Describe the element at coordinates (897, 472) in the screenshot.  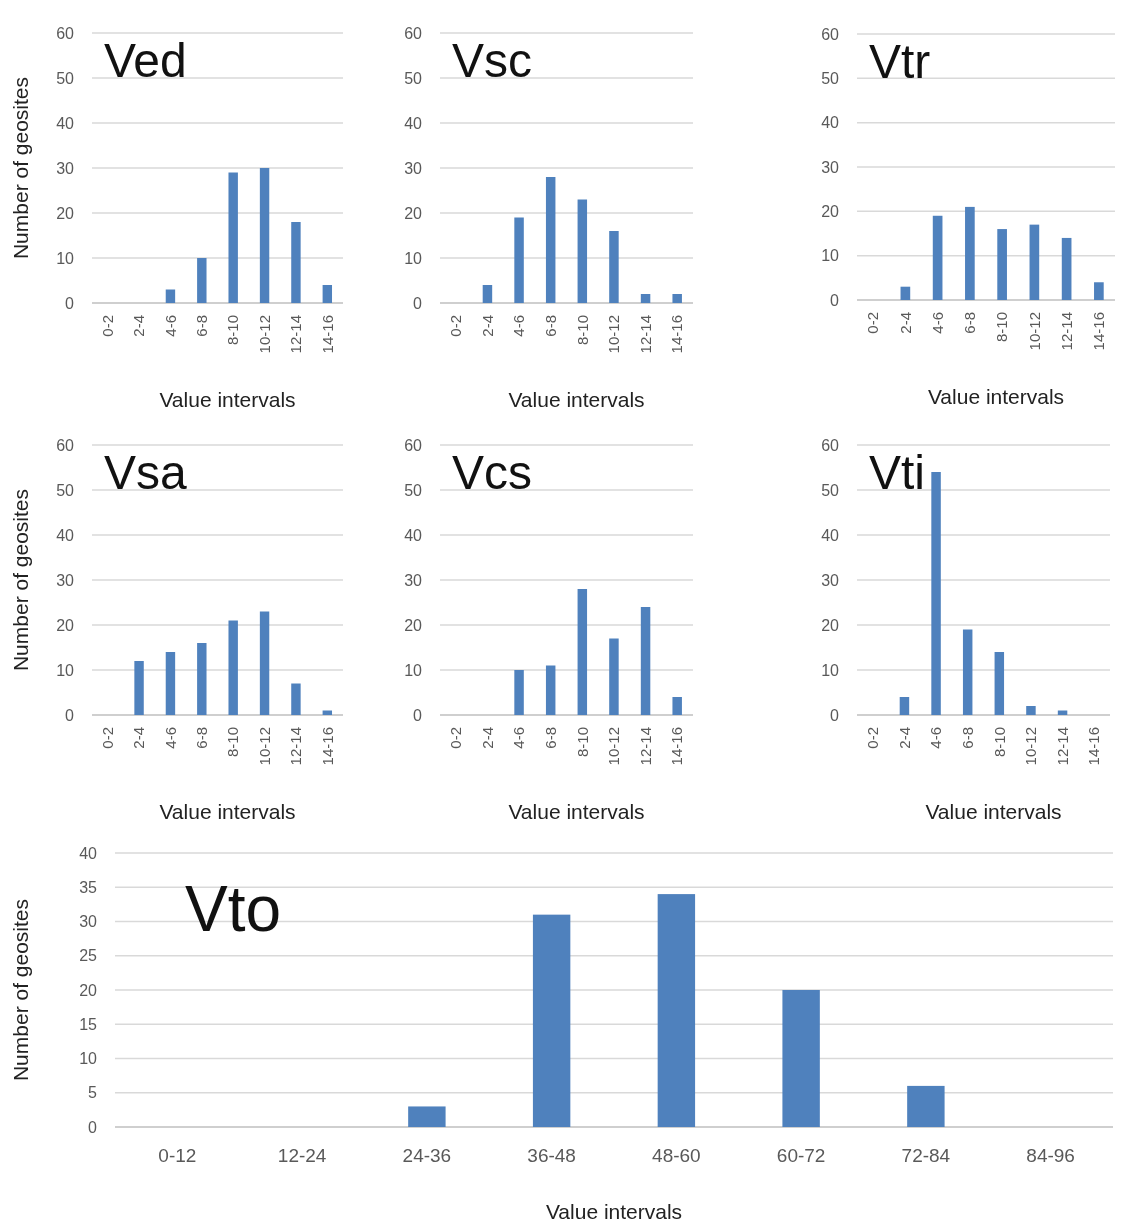
I see `chart-title: Vti` at that location.